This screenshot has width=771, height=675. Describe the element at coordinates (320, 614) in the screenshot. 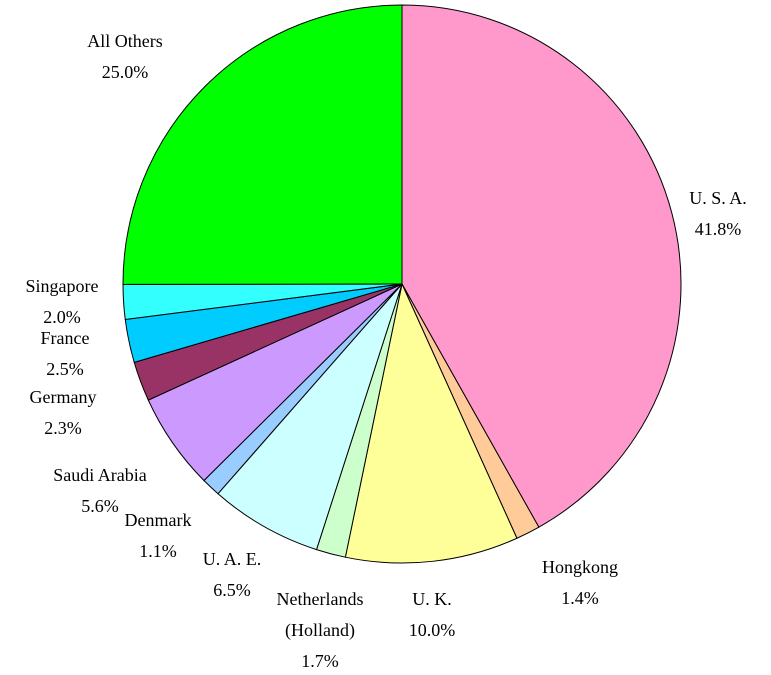

I see `category-label: Netherlands (Holland)` at that location.